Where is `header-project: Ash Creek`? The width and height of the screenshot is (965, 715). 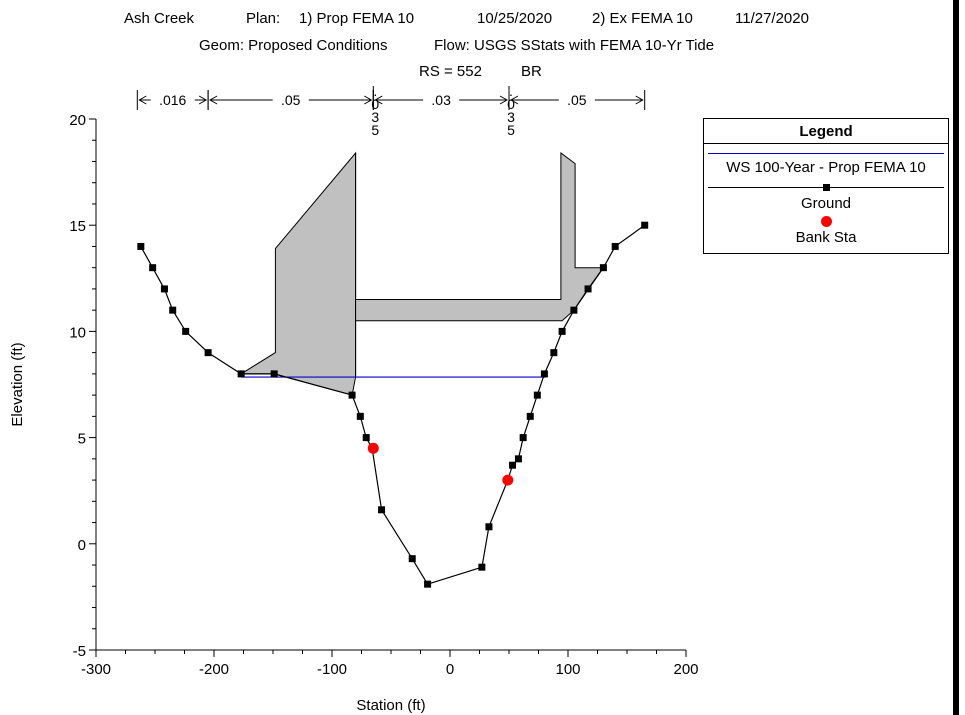
header-project: Ash Creek is located at coordinates (159, 18).